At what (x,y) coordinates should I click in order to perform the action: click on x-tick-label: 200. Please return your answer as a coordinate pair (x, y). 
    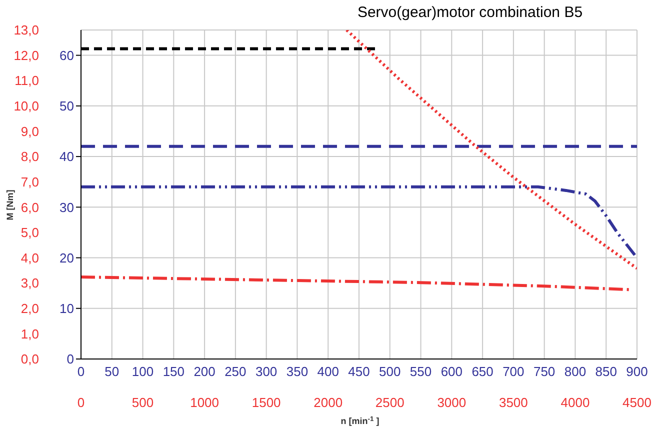
    Looking at the image, I should click on (205, 372).